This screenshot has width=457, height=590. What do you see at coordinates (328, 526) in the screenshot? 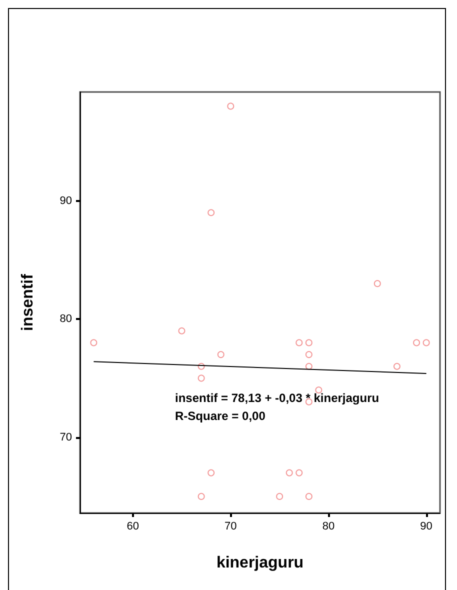
I see `x-tick-label: 80` at bounding box center [328, 526].